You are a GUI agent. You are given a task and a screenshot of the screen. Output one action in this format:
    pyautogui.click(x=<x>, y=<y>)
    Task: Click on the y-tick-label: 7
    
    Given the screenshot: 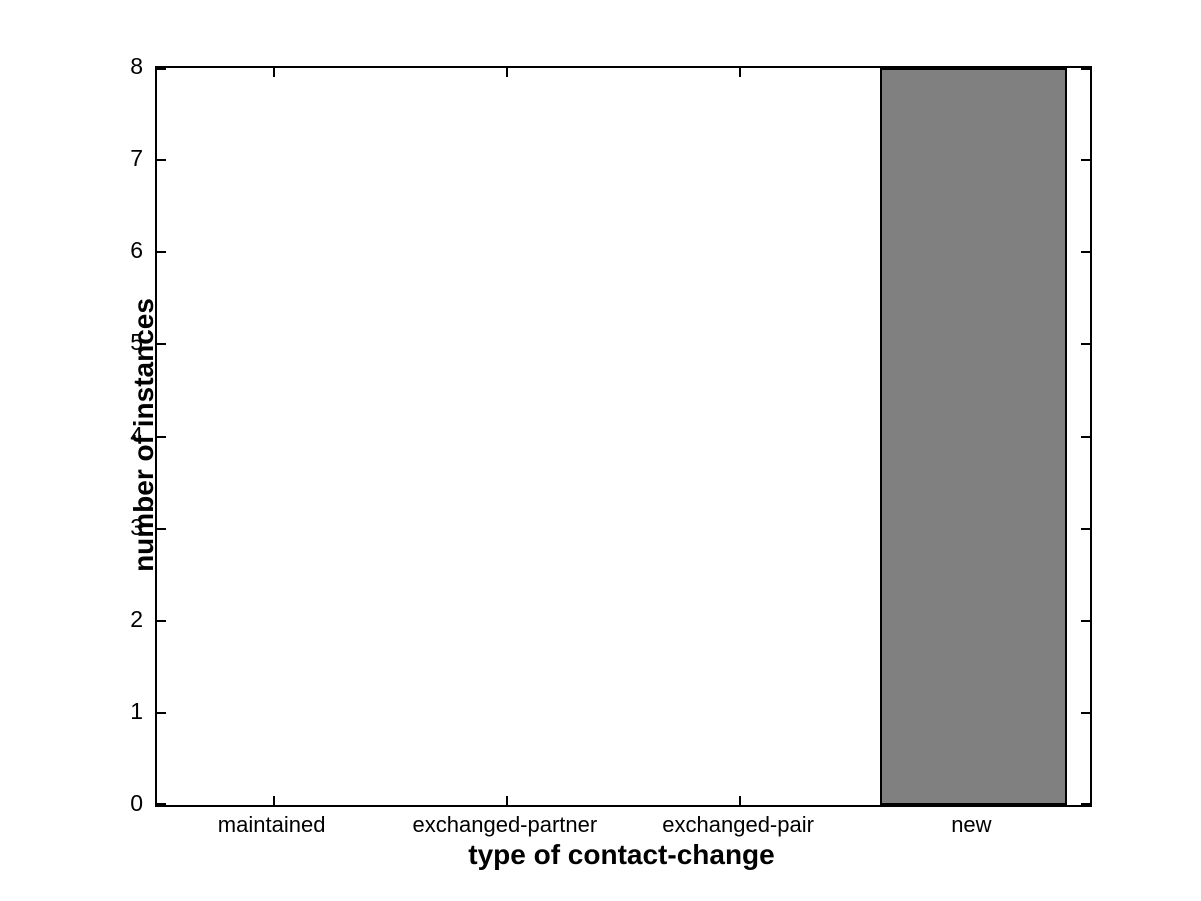 What is the action you would take?
    pyautogui.click(x=136, y=158)
    